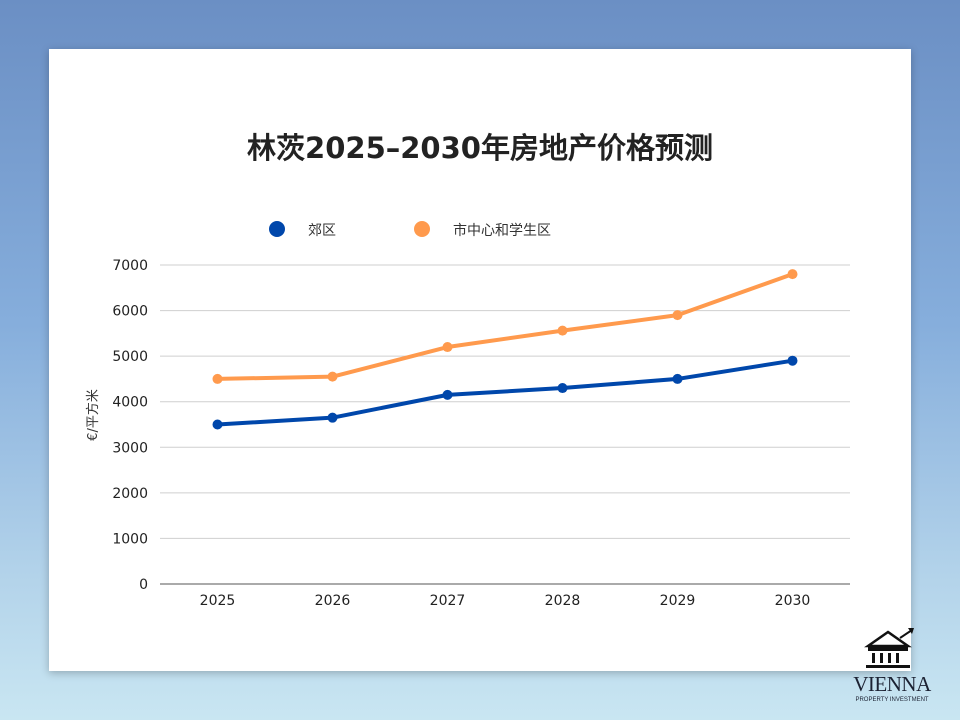 This screenshot has height=720, width=960. What do you see at coordinates (892, 684) in the screenshot?
I see `logo-wordmark: VIENNA` at bounding box center [892, 684].